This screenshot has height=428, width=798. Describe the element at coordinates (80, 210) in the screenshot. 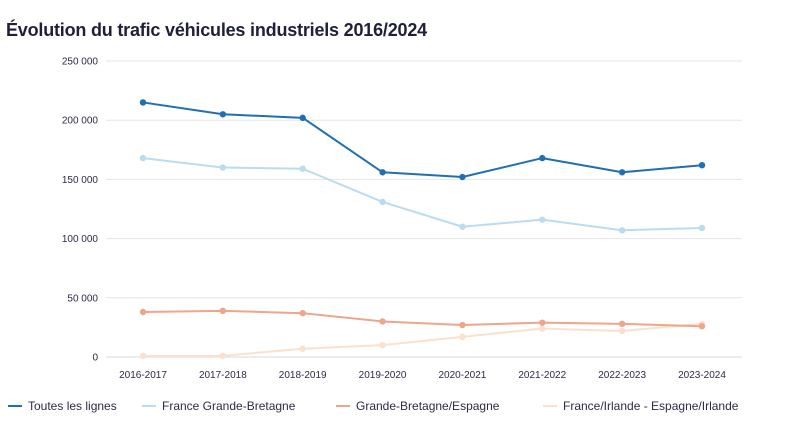

I see `y-axis-ticks: 0 50 000 100 000 150 000 200 000 250 000` at that location.